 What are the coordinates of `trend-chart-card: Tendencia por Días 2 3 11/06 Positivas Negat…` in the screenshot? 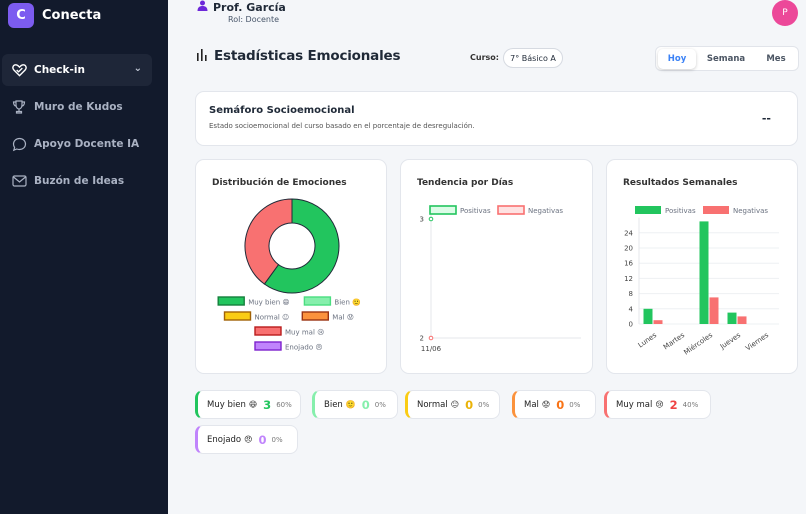 It's located at (496, 266).